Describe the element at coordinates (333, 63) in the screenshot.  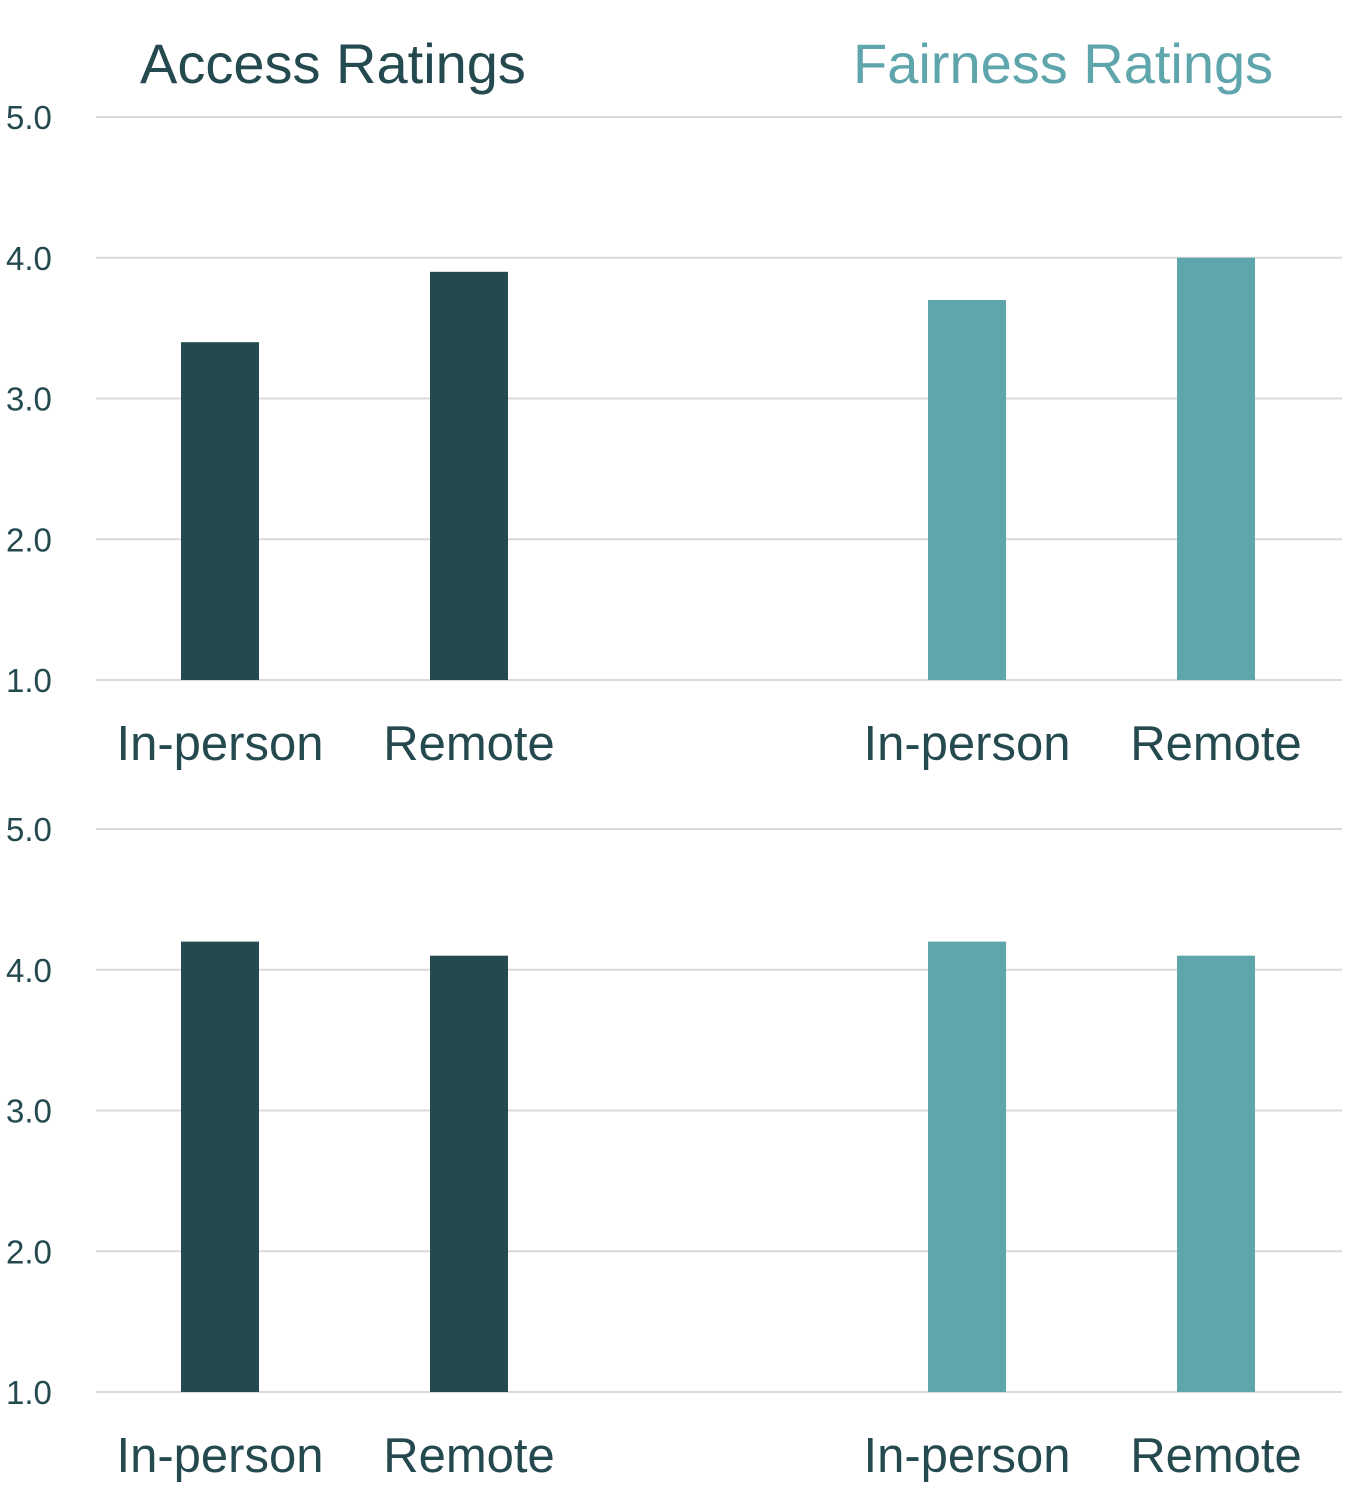
I see `chart-title-access: Access Ratings` at that location.